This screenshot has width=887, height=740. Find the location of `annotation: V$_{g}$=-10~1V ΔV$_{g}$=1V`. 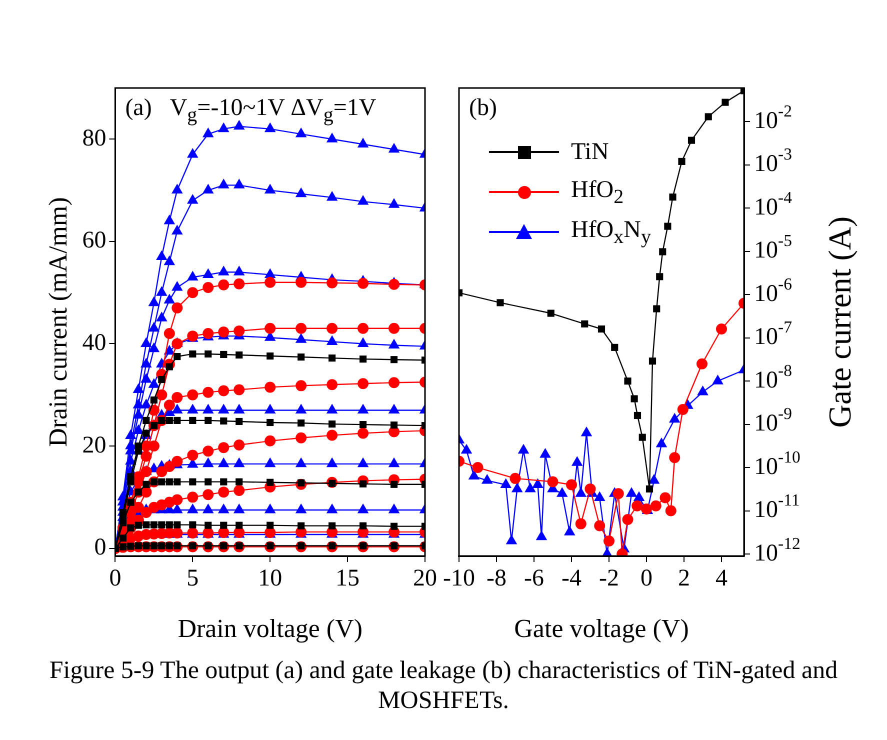

annotation: V$_{g}$=-10~1V ΔV$_{g}$=1V is located at coordinates (273, 110).